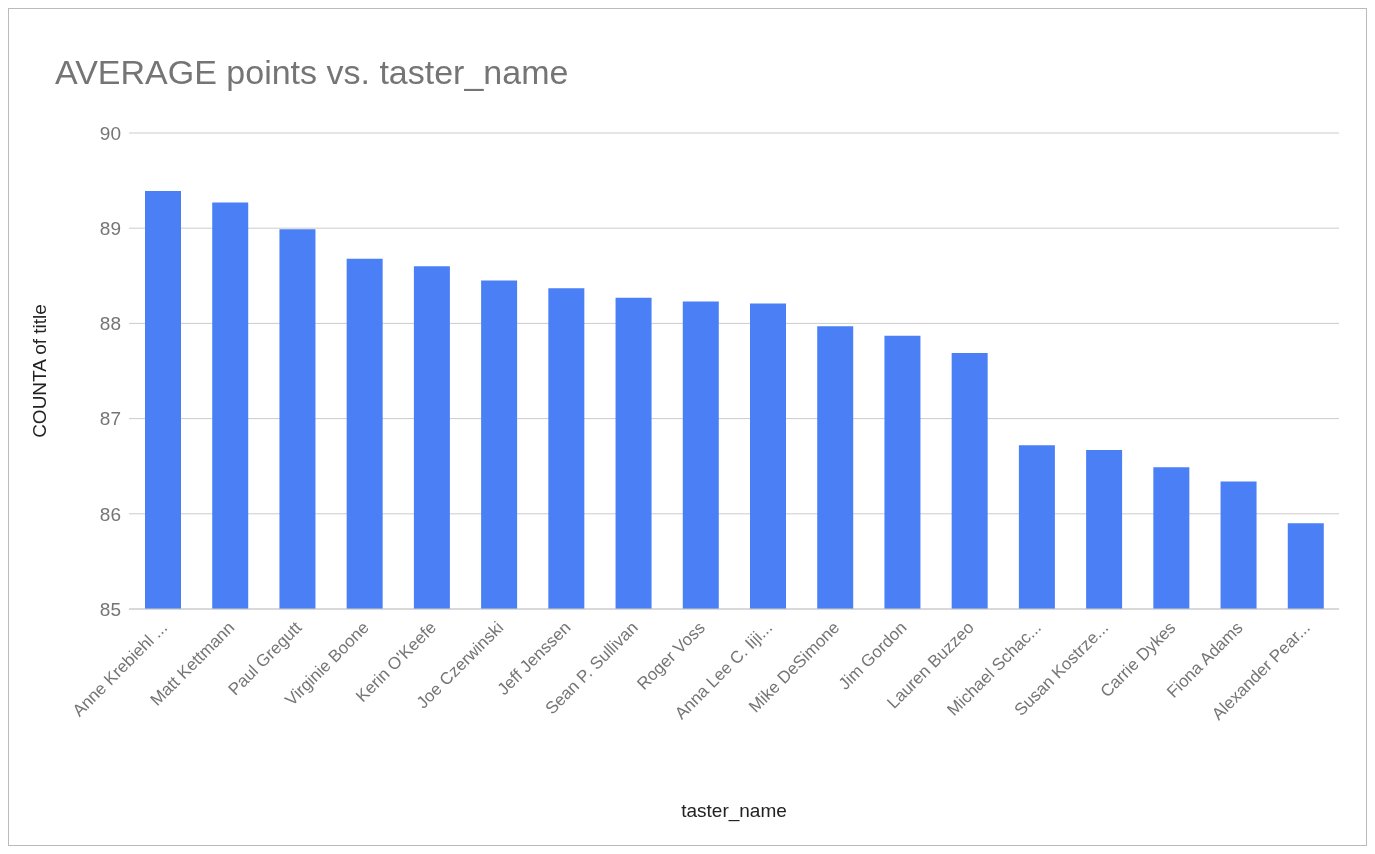 This screenshot has width=1375, height=854. Describe the element at coordinates (110, 514) in the screenshot. I see `y-tick-label: 86` at that location.